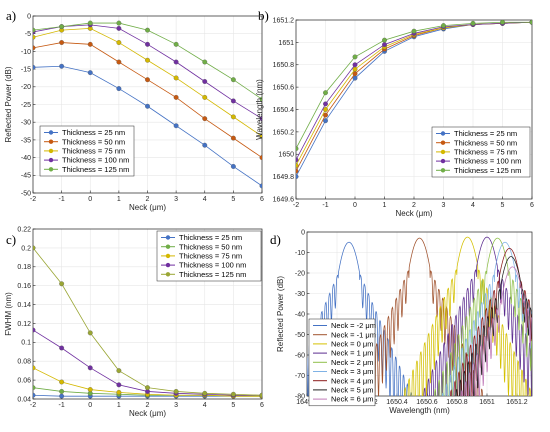 This screenshot has height=432, width=550. Describe the element at coordinates (532, 205) in the screenshot. I see `x-tick-label: 6` at that location.